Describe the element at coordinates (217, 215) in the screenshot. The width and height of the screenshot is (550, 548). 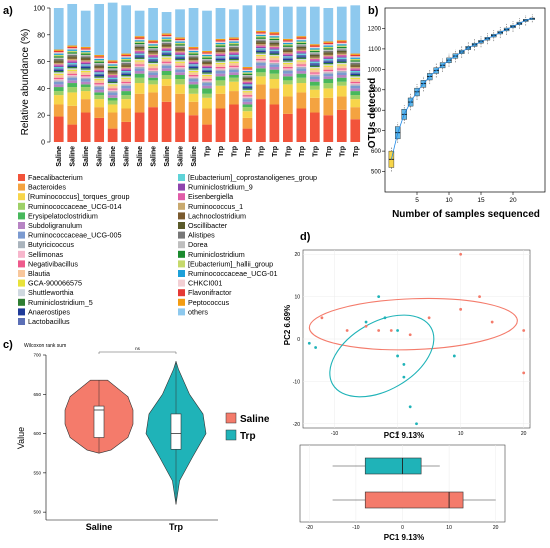
I see `a-legend-entry: Lachnoclostridium` at that location.